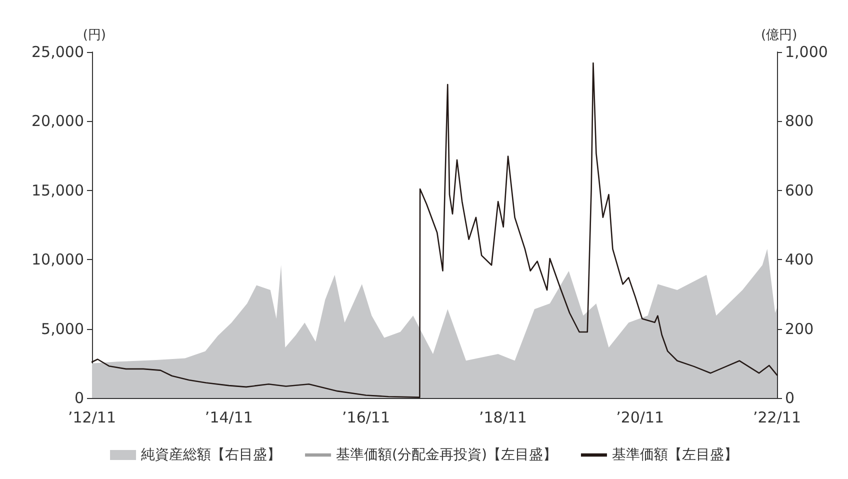 This screenshot has width=848, height=479. What do you see at coordinates (675, 455) in the screenshot?
I see `legend-label: 基準価額【左目盛】` at bounding box center [675, 455].